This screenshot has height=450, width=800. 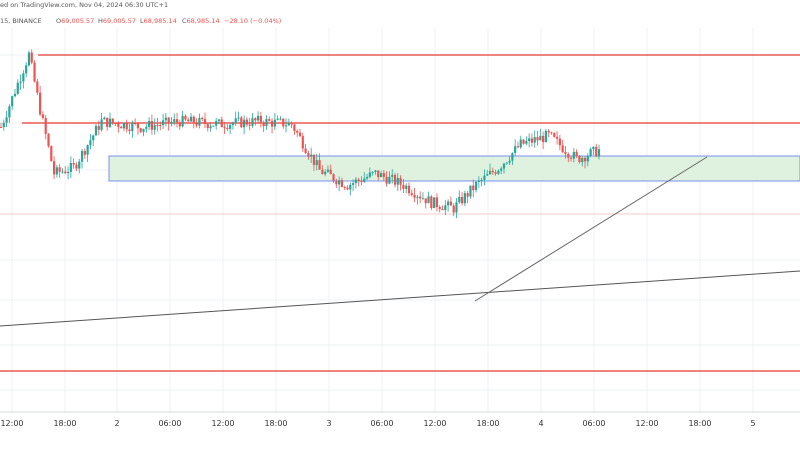 I want to click on x-tick-label: 18:00, so click(x=275, y=423).